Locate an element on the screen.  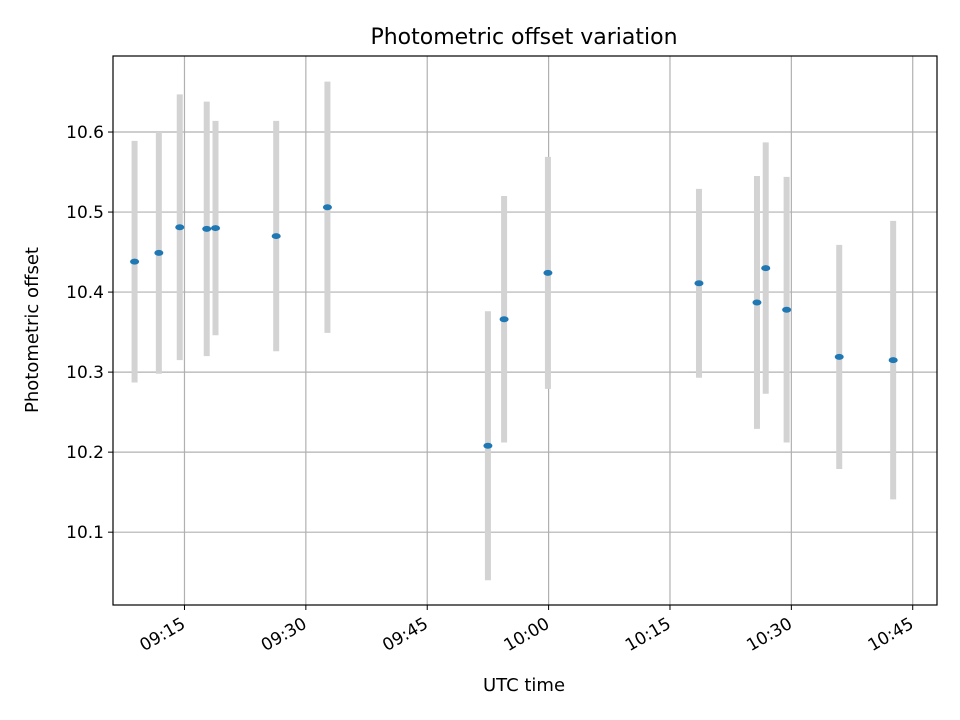
y-tick-label: 10.5 is located at coordinates (85, 213).